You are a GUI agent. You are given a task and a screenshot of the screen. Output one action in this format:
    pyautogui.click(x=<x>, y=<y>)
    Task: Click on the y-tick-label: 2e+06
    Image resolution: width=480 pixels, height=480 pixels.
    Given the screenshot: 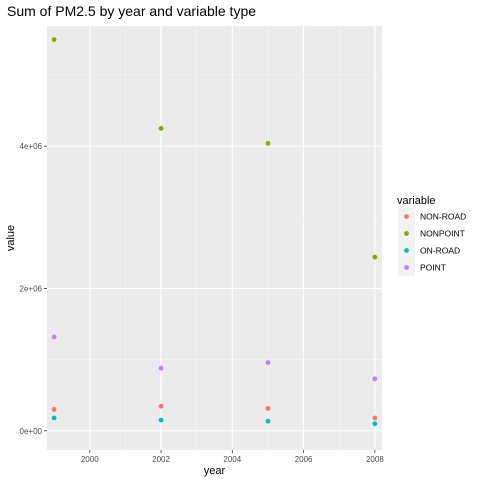 What is the action you would take?
    pyautogui.click(x=31, y=289)
    